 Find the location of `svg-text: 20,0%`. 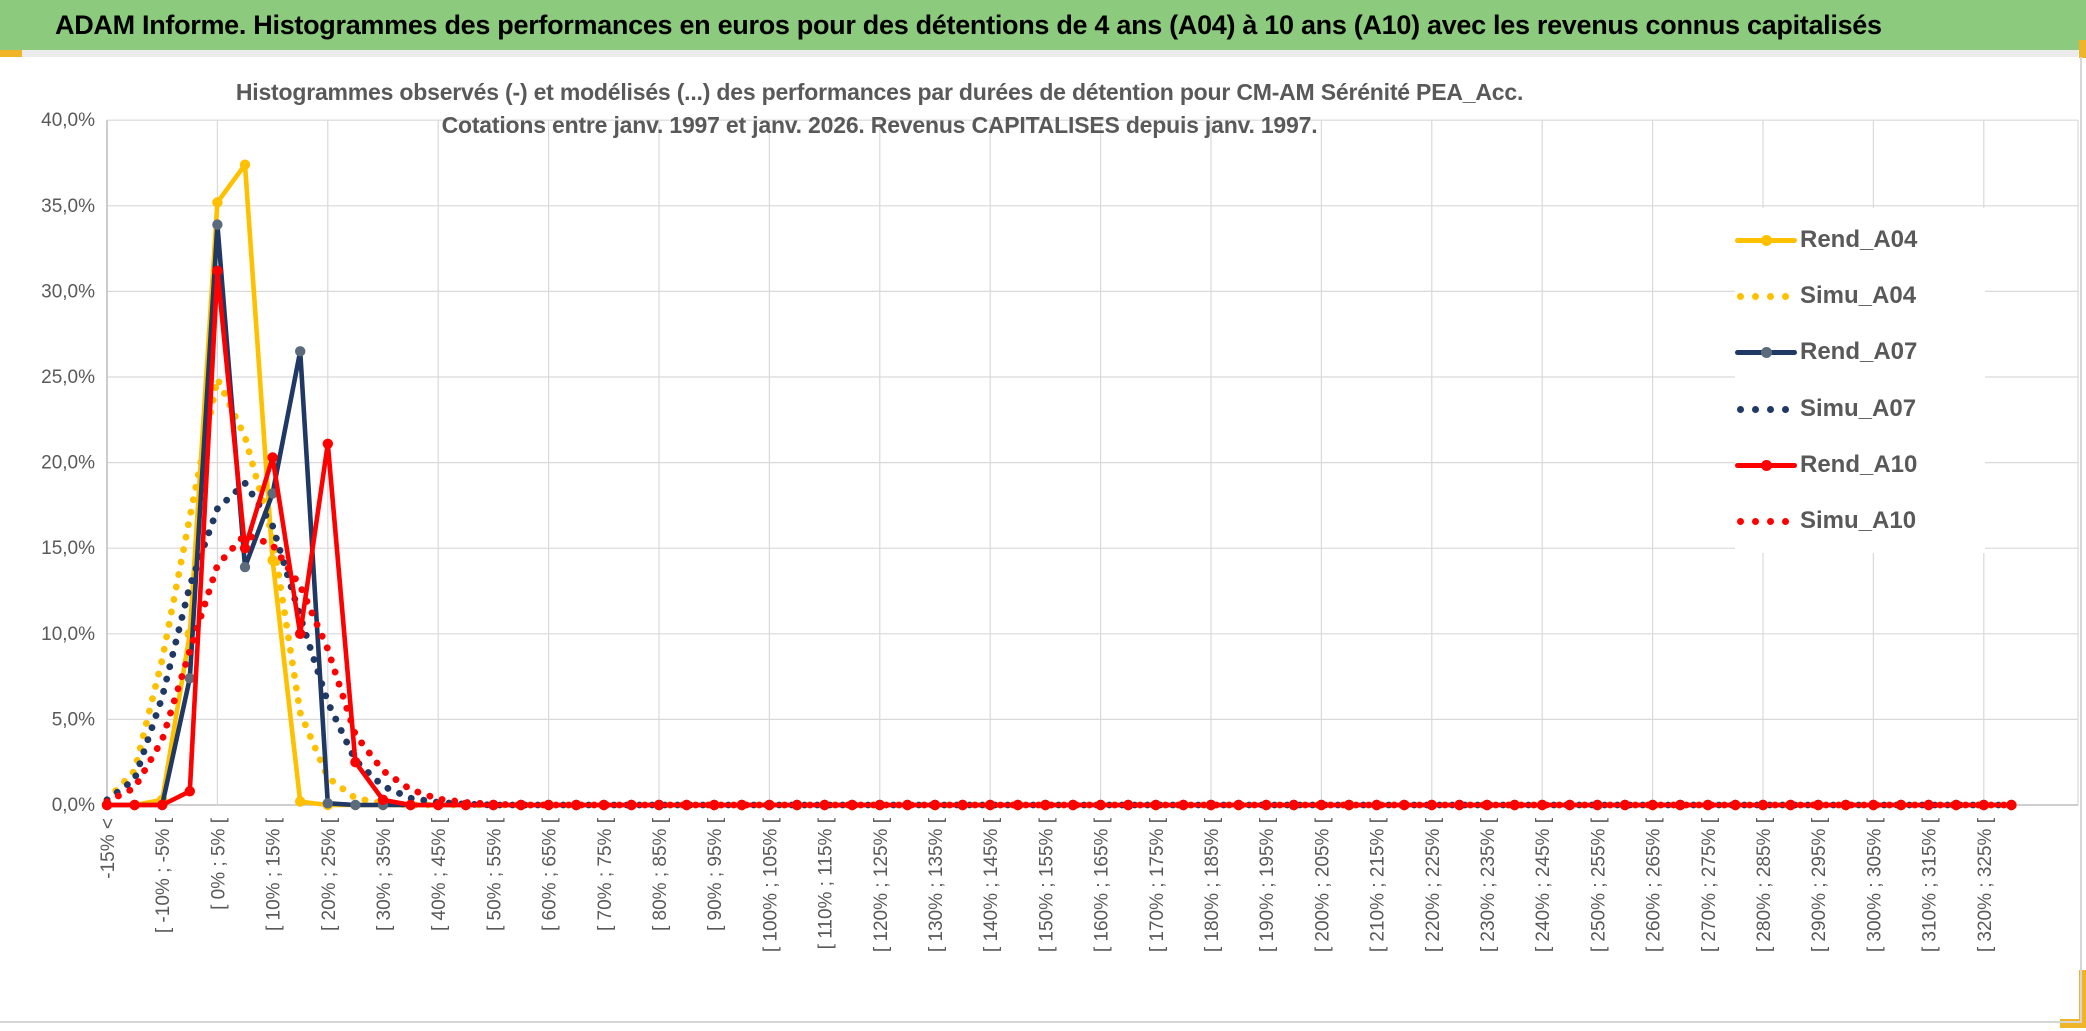

svg-text: 20,0% is located at coordinates (68, 463).